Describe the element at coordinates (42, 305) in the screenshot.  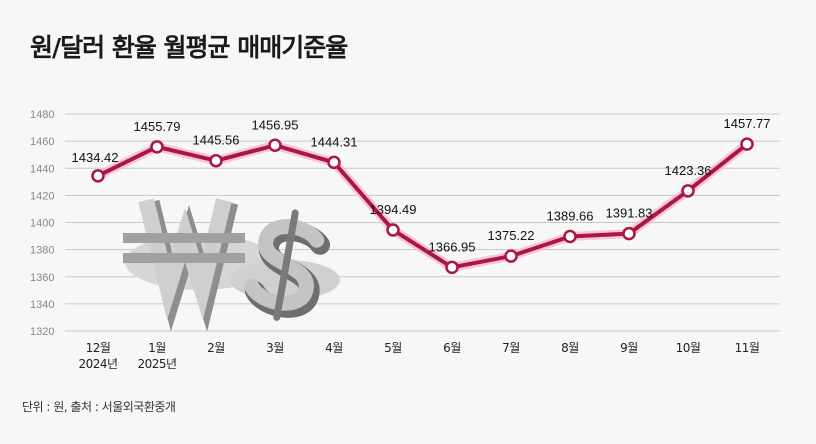
I see `y-tick-label: 1340` at that location.